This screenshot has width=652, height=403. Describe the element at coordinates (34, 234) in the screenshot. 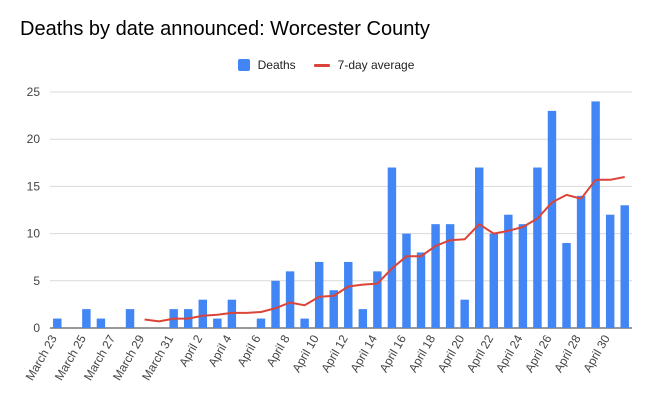

I see `y-tick-label: 10` at that location.